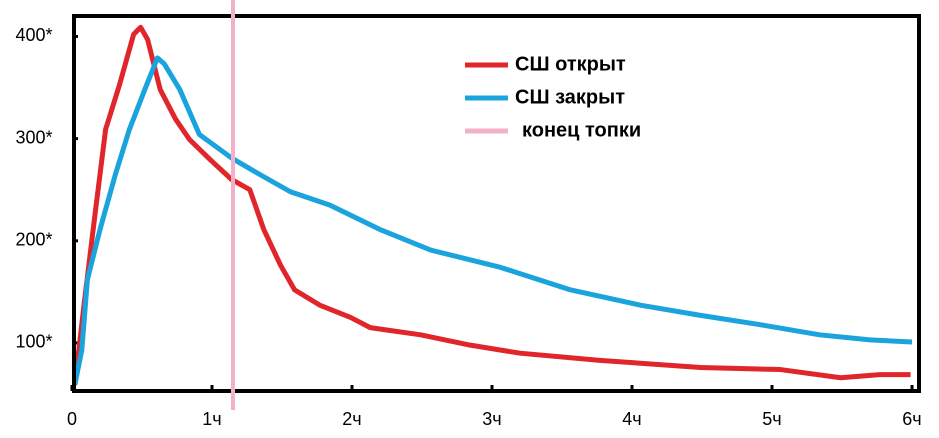 The height and width of the screenshot is (438, 939). Describe the element at coordinates (570, 97) in the screenshot. I see `legend-label: СШ закрыт` at that location.